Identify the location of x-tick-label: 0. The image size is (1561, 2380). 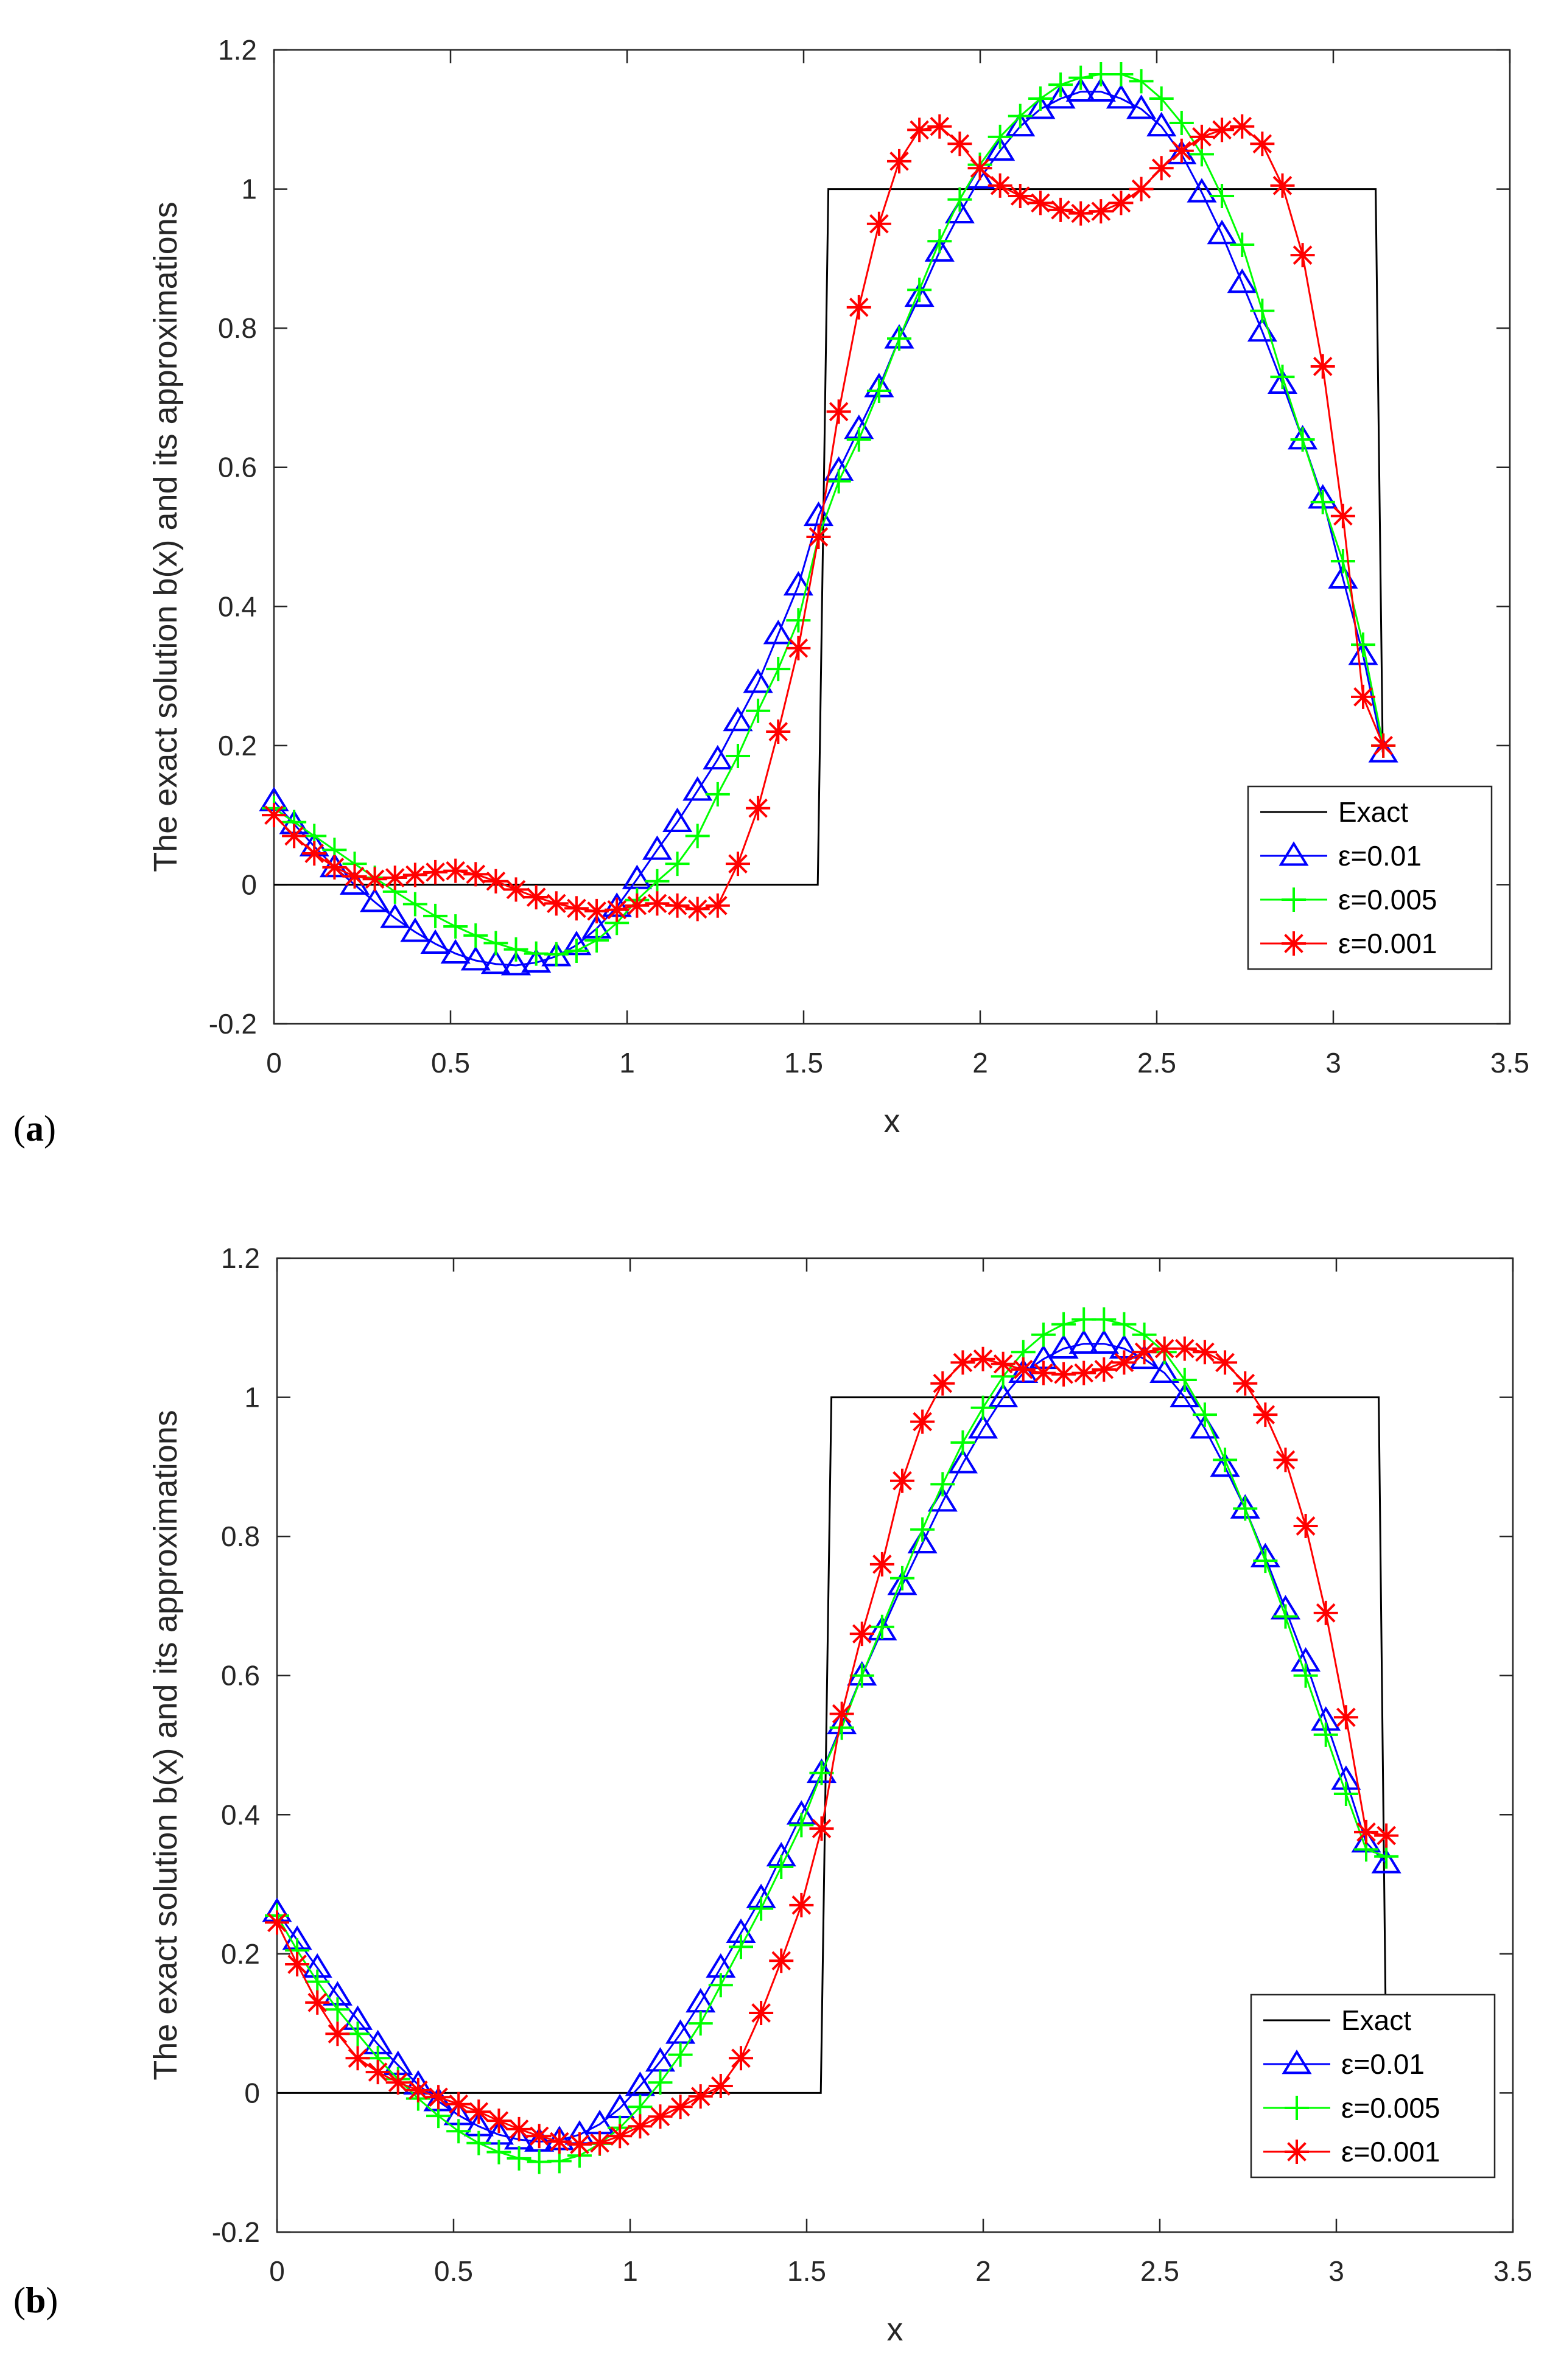
(277, 2271).